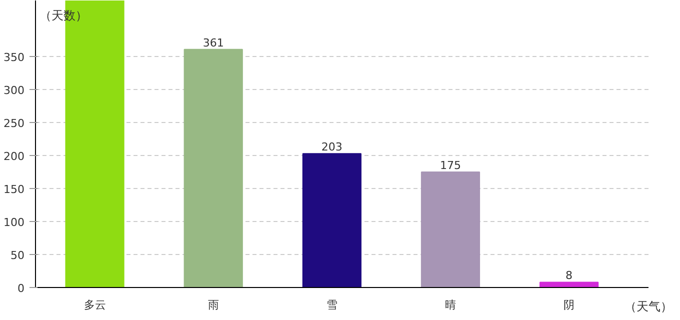 This screenshot has width=680, height=320. Describe the element at coordinates (450, 305) in the screenshot. I see `x-tick-label: 晴` at that location.